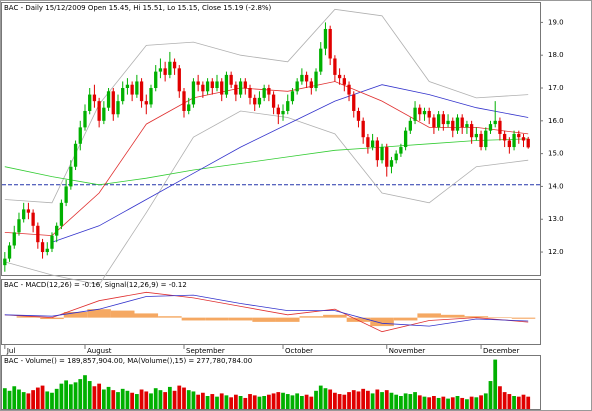 The image size is (592, 411). I want to click on y-tick-label: 12.0, so click(556, 252).